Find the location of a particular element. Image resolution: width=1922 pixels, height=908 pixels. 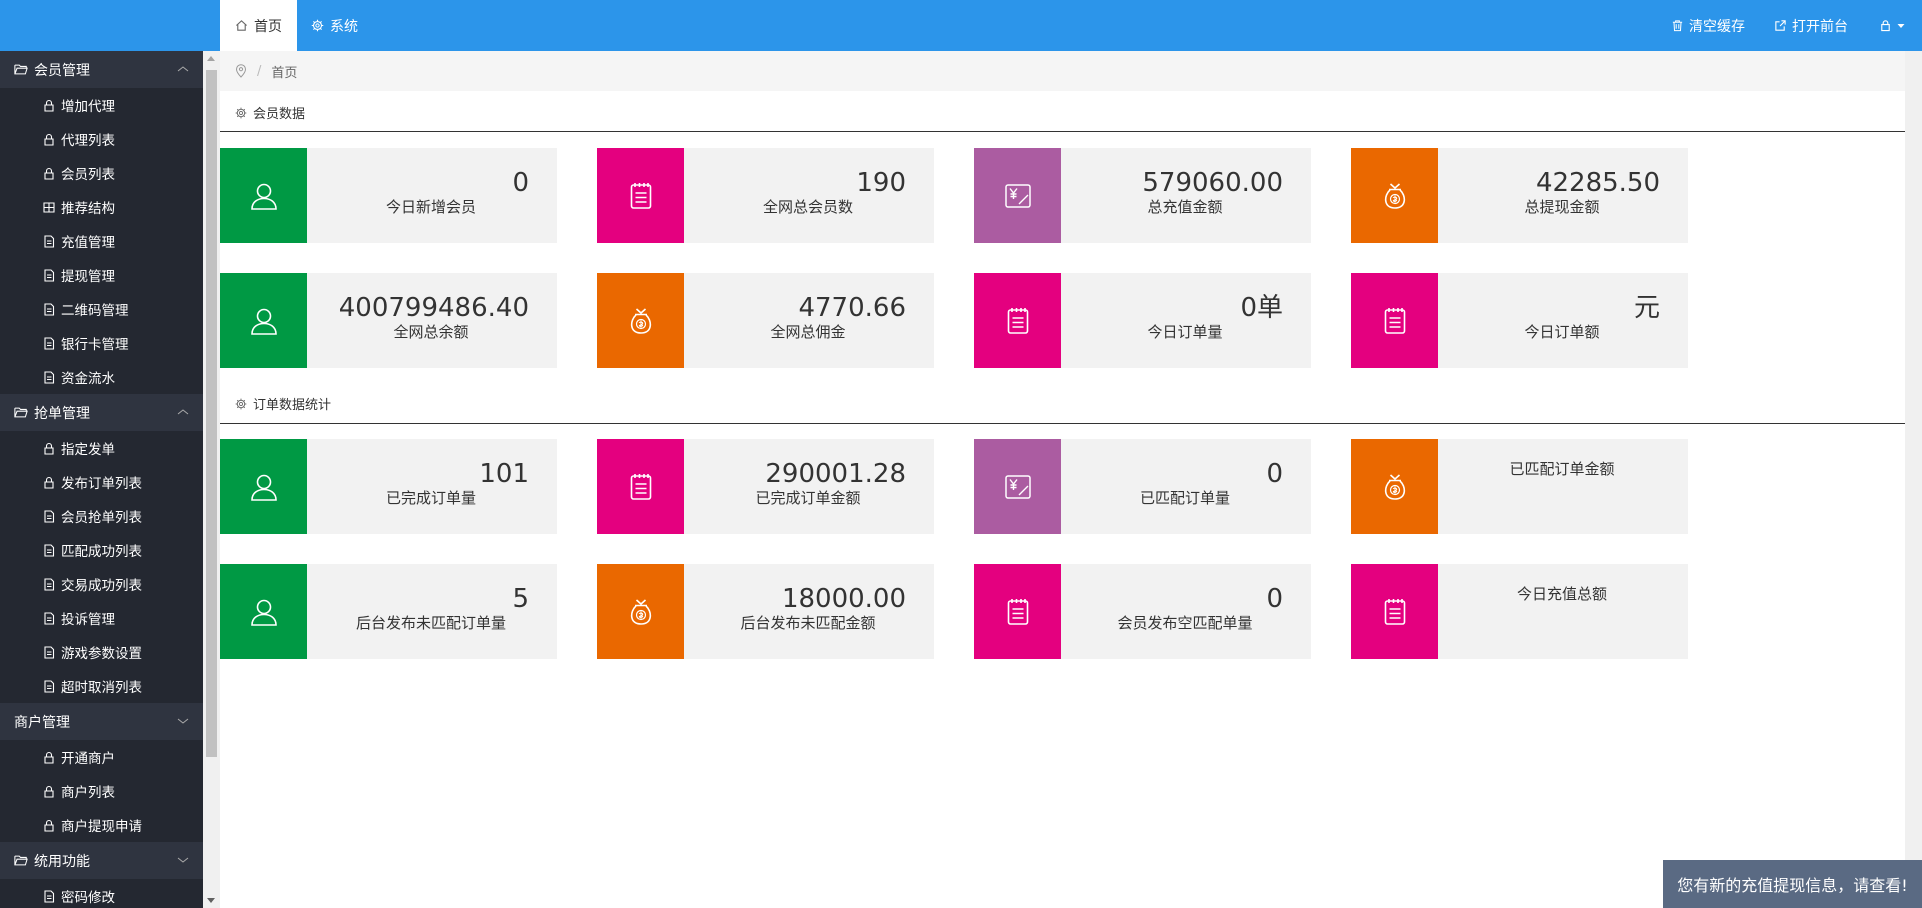

sidebar-item-bank-card: 银行卡管理 is located at coordinates (101, 343).